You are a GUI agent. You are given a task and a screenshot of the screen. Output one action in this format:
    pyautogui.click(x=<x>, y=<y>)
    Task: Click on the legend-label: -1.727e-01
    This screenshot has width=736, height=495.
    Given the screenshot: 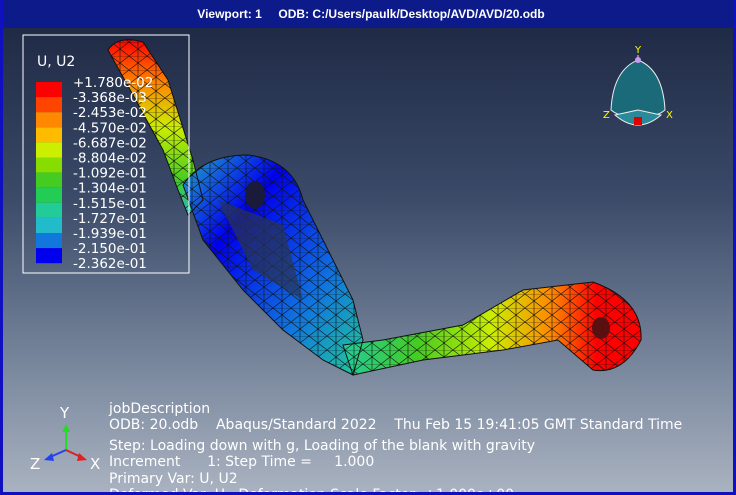 What is the action you would take?
    pyautogui.click(x=110, y=219)
    